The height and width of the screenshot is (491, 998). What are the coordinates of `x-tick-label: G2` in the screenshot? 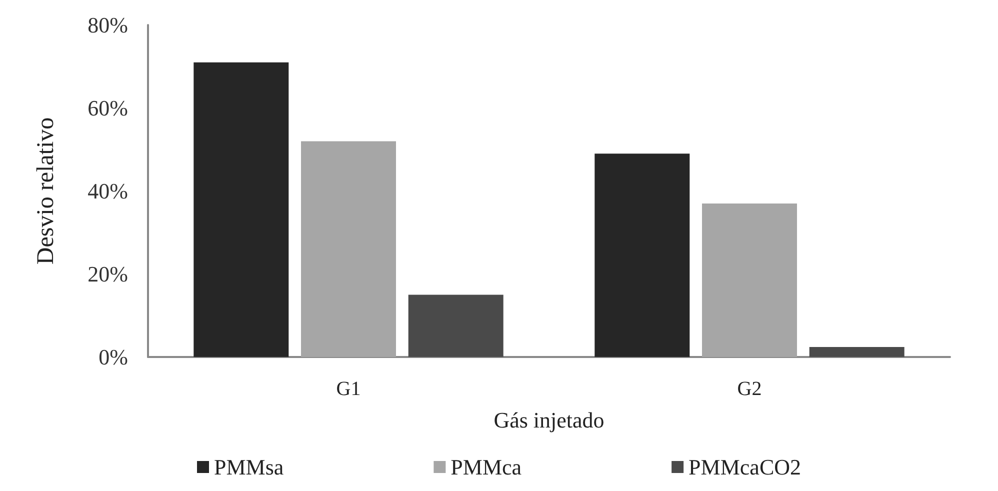 It's located at (749, 389).